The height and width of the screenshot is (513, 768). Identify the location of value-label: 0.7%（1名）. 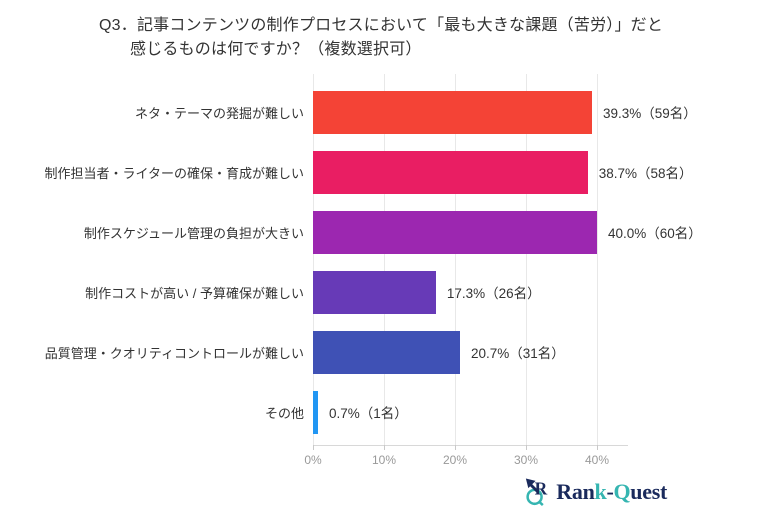
(368, 413).